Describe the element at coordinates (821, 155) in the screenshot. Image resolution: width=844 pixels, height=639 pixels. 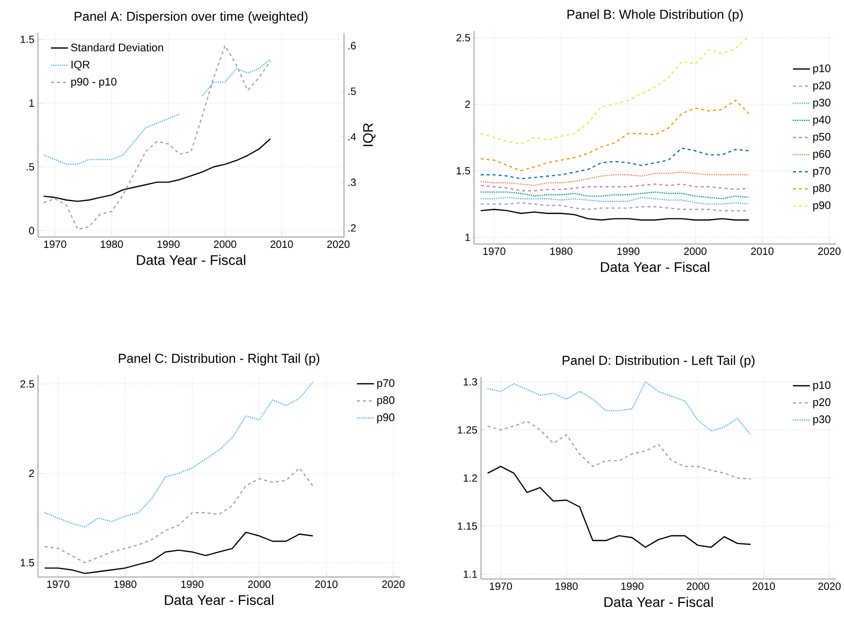
I see `legend-label: p60` at that location.